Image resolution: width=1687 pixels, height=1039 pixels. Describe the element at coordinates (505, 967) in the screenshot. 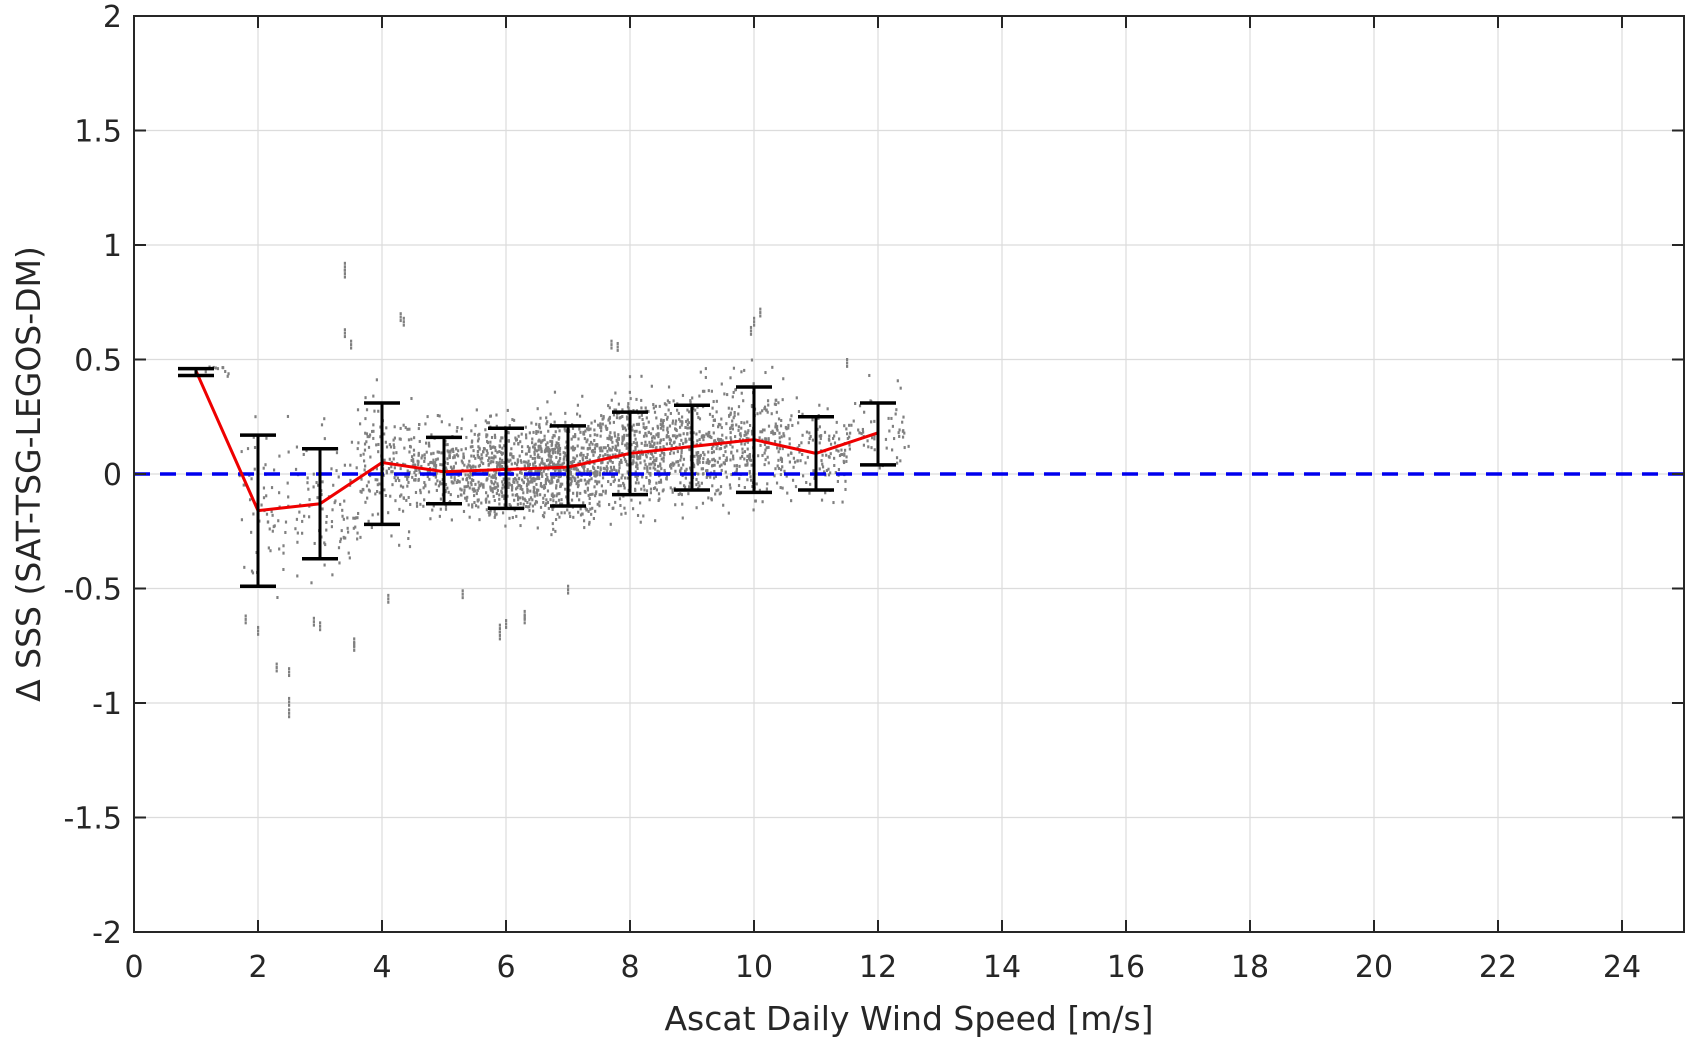

I see `x-tick-label: 6` at that location.